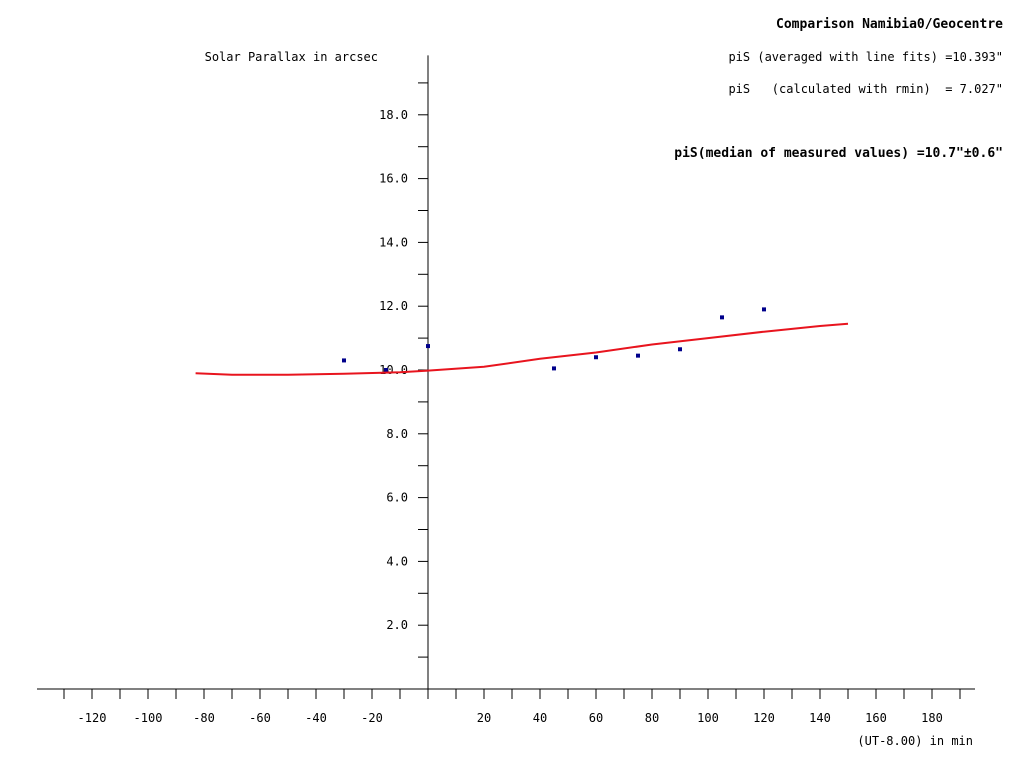 This screenshot has height=769, width=1025. What do you see at coordinates (865, 57) in the screenshot?
I see `annotation-averaged: piS (averaged with line fits) =10.393"` at bounding box center [865, 57].